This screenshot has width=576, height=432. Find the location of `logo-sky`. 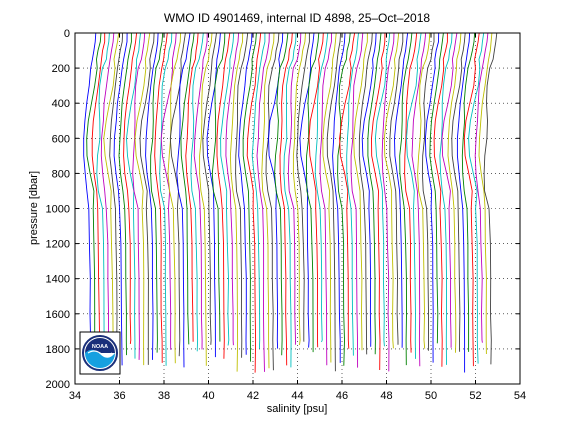

logo-sky is located at coordinates (100, 345).